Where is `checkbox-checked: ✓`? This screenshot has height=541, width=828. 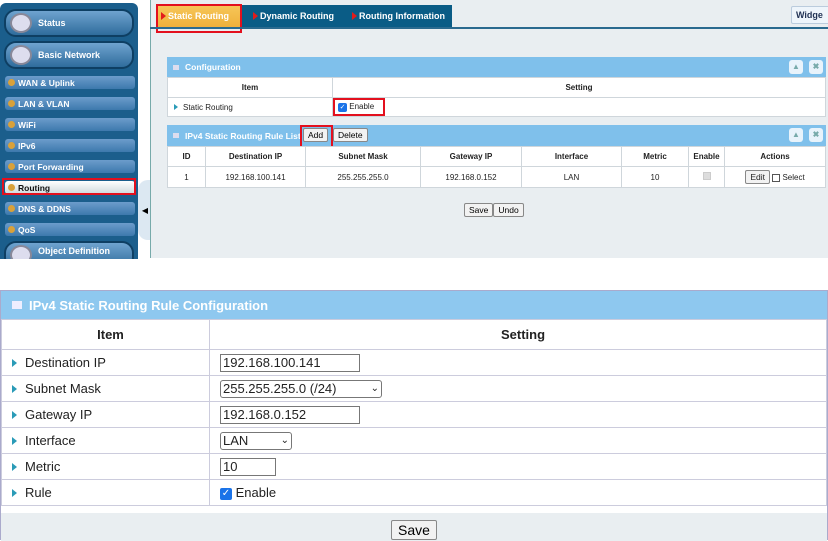
checkbox-checked: ✓ is located at coordinates (342, 107).